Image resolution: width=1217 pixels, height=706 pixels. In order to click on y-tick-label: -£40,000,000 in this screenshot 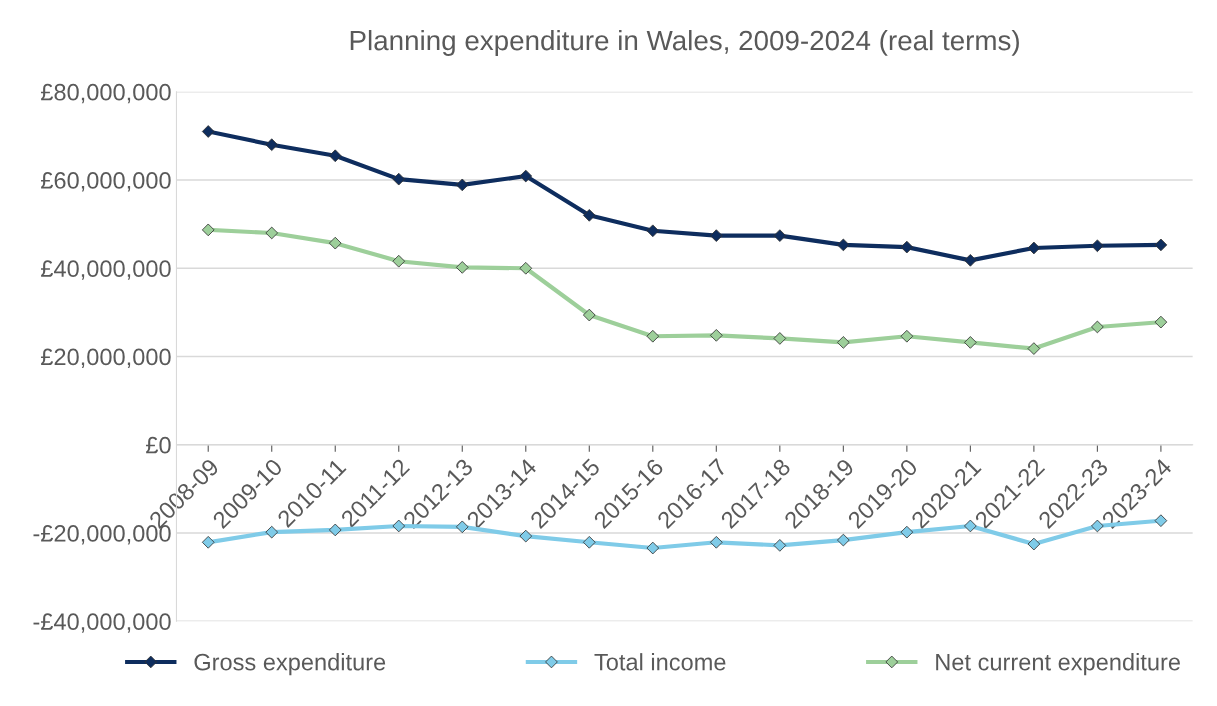, I will do `click(102, 623)`.